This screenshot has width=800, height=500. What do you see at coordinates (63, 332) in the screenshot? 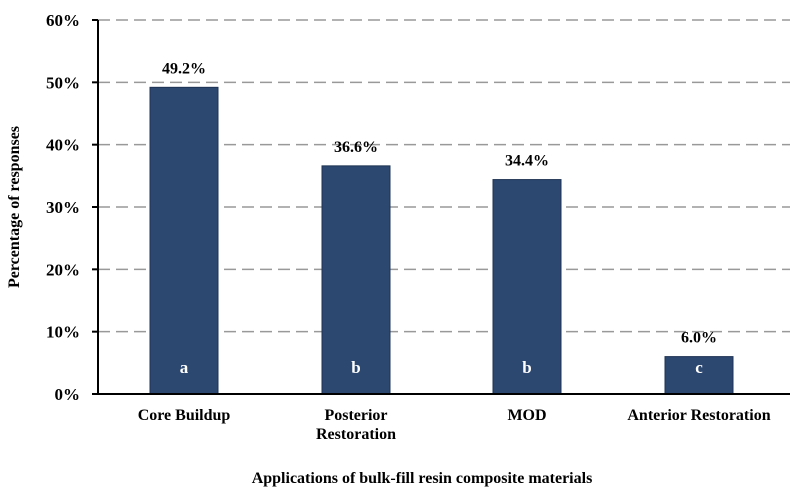
I see `y-tick-label: 10%` at bounding box center [63, 332].